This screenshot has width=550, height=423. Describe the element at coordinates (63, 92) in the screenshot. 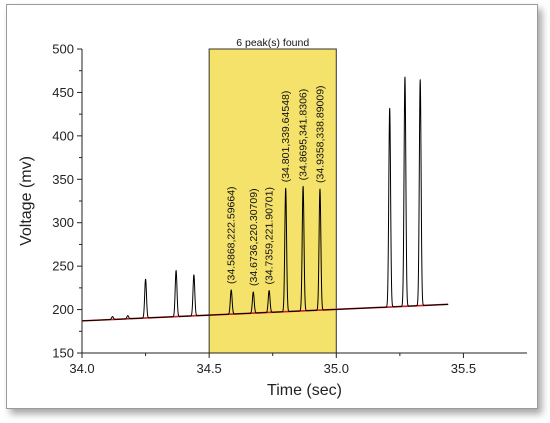

I see `y-tick-label: 450` at that location.